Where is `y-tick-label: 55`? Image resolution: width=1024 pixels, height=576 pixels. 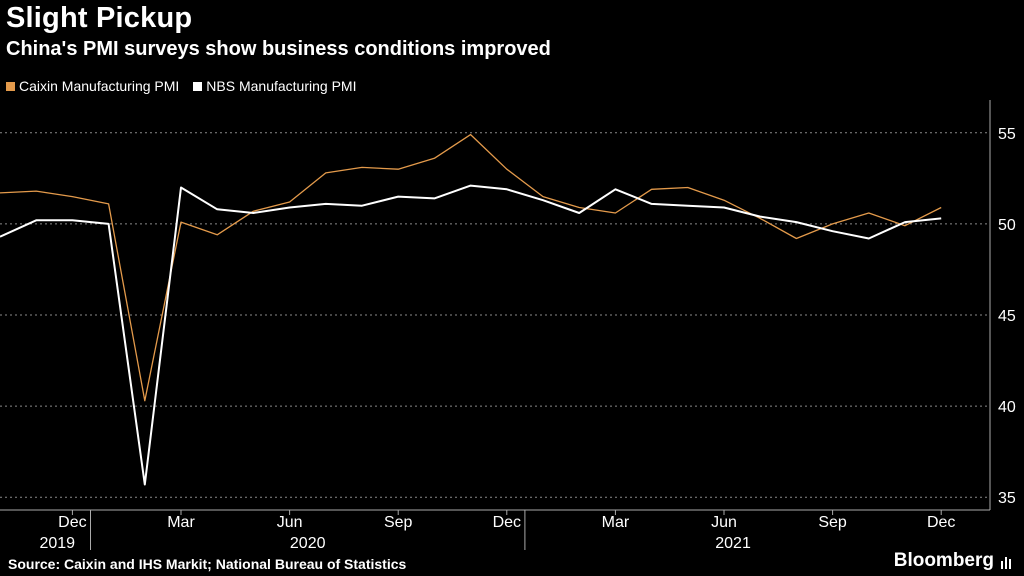
y-tick-label: 55 is located at coordinates (1007, 134).